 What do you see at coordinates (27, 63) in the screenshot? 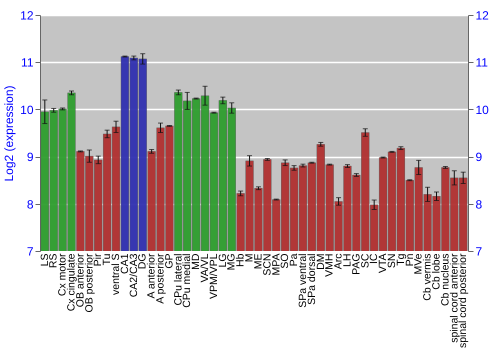
I see `y-tick-label: 11` at bounding box center [27, 63].